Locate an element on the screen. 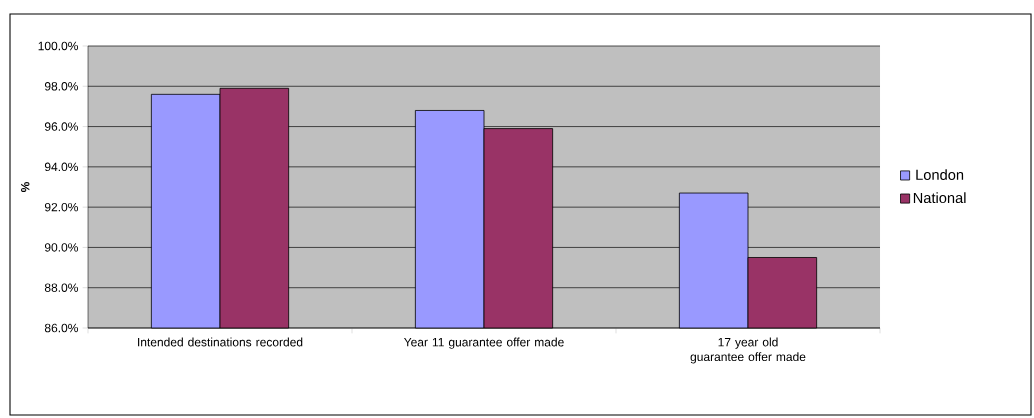 The image size is (1034, 418). y-tick-label: 100.0% is located at coordinates (58, 46).